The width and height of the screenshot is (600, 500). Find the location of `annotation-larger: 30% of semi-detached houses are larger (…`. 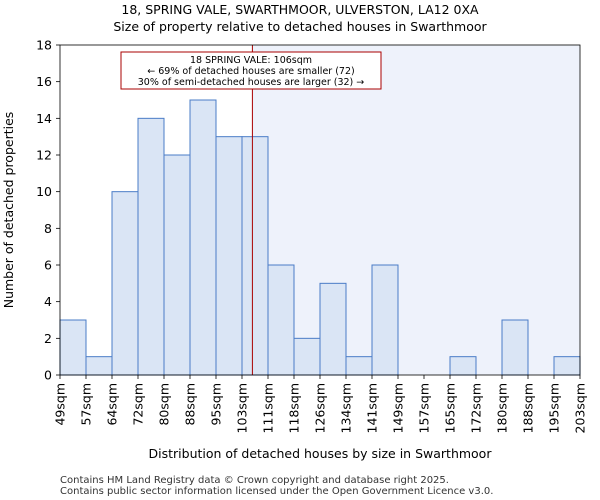

annotation-larger: 30% of semi-detached houses are larger (… is located at coordinates (251, 82).